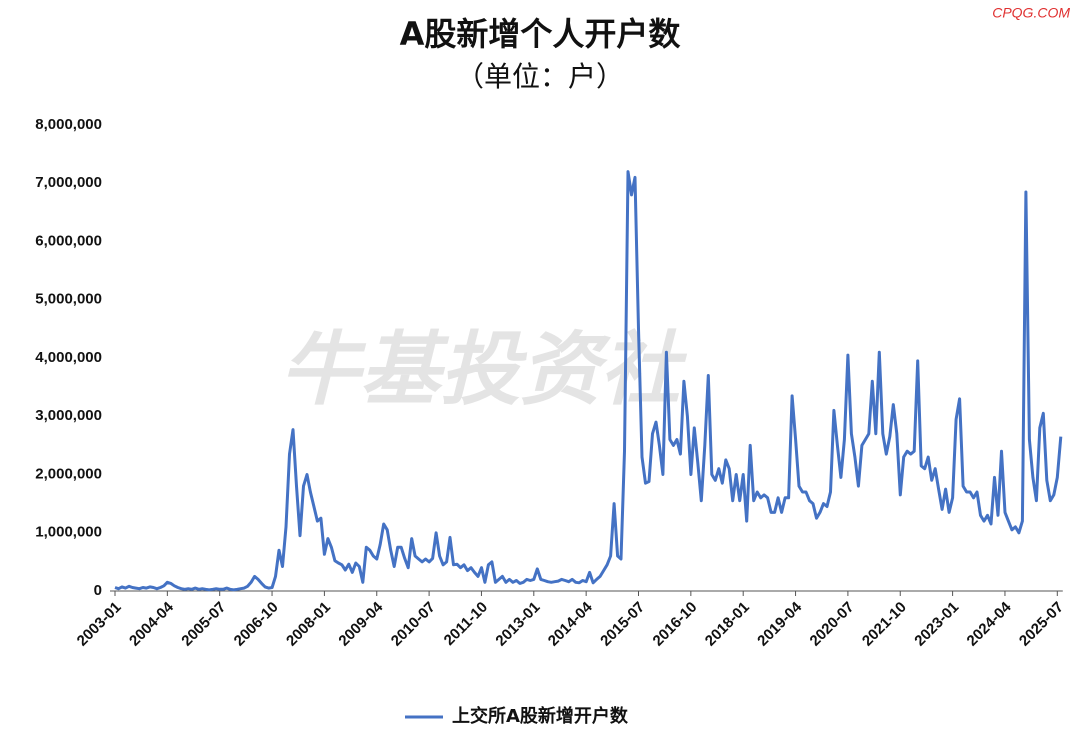  What do you see at coordinates (68, 240) in the screenshot?
I see `y-tick-label: 6,000,000` at bounding box center [68, 240].